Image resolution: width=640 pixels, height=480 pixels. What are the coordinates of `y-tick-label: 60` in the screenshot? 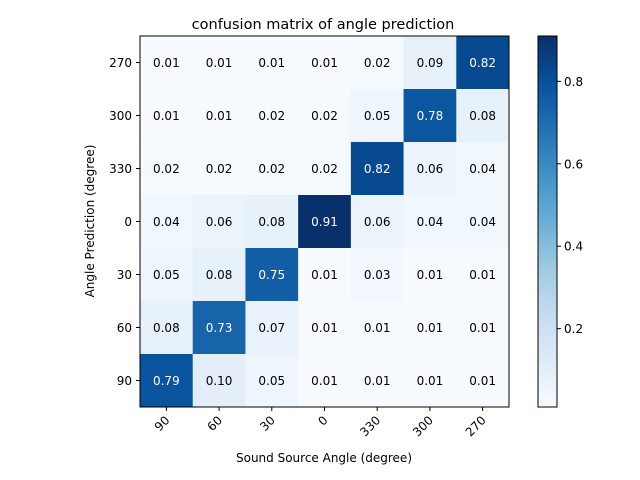 It's located at (124, 328).